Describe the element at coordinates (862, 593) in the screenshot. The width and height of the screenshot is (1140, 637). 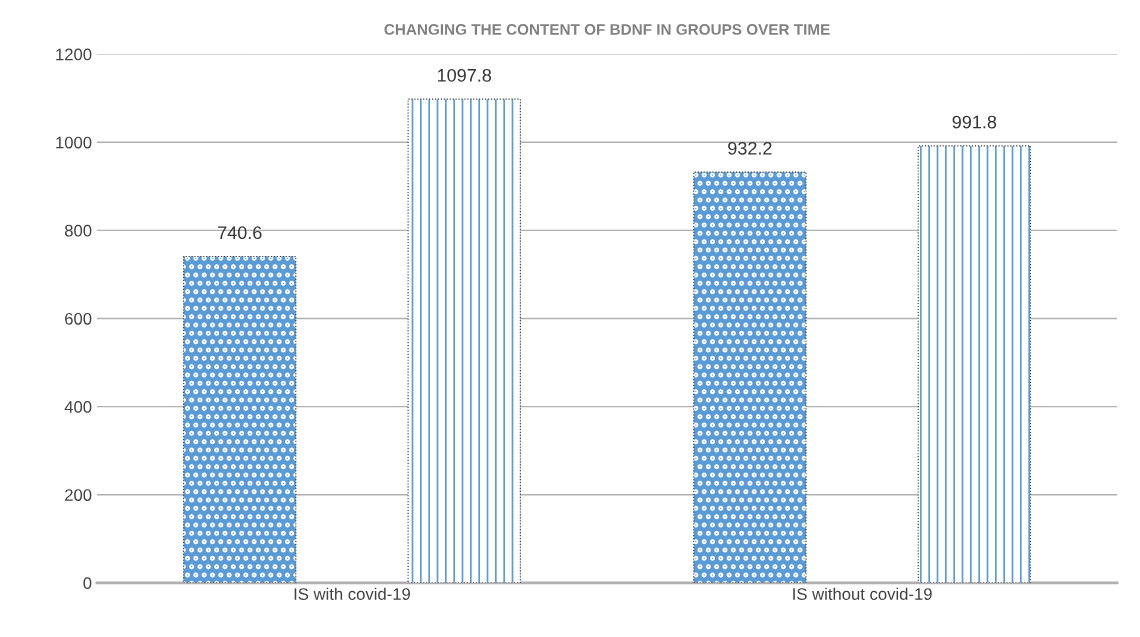
I see `x-tick-label: IS without covid-19` at that location.